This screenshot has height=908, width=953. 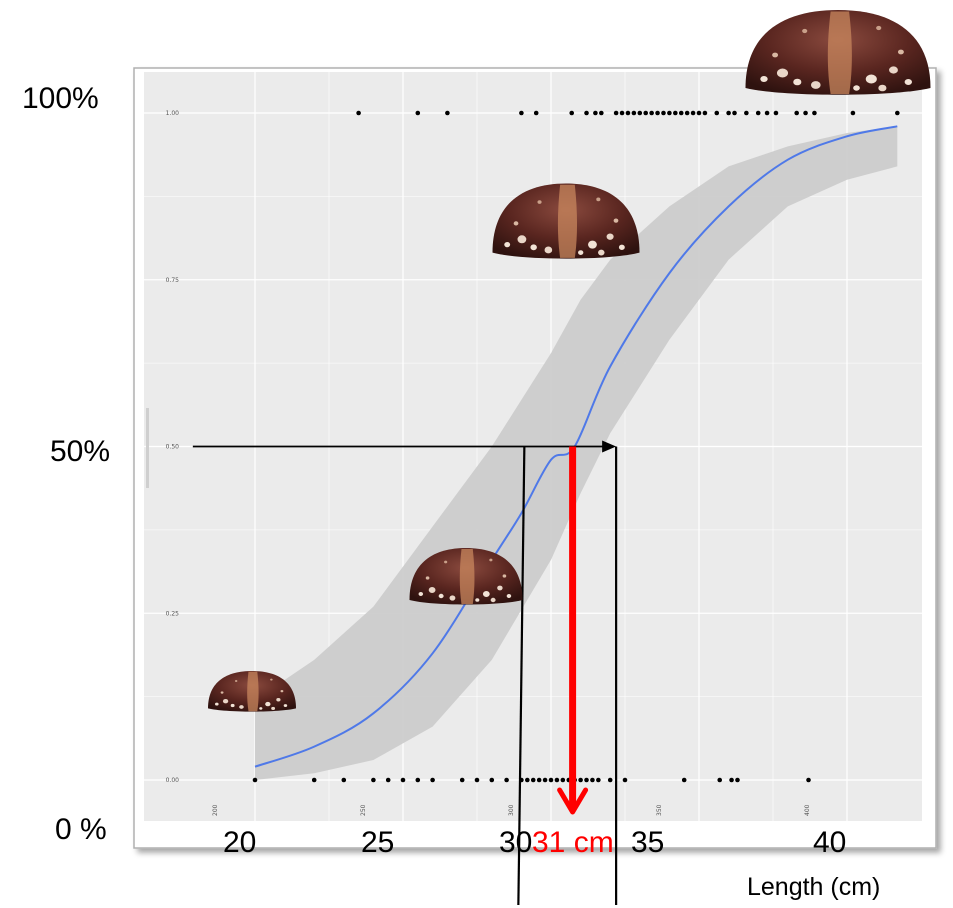 I want to click on x-label-40: 40, so click(x=829, y=842).